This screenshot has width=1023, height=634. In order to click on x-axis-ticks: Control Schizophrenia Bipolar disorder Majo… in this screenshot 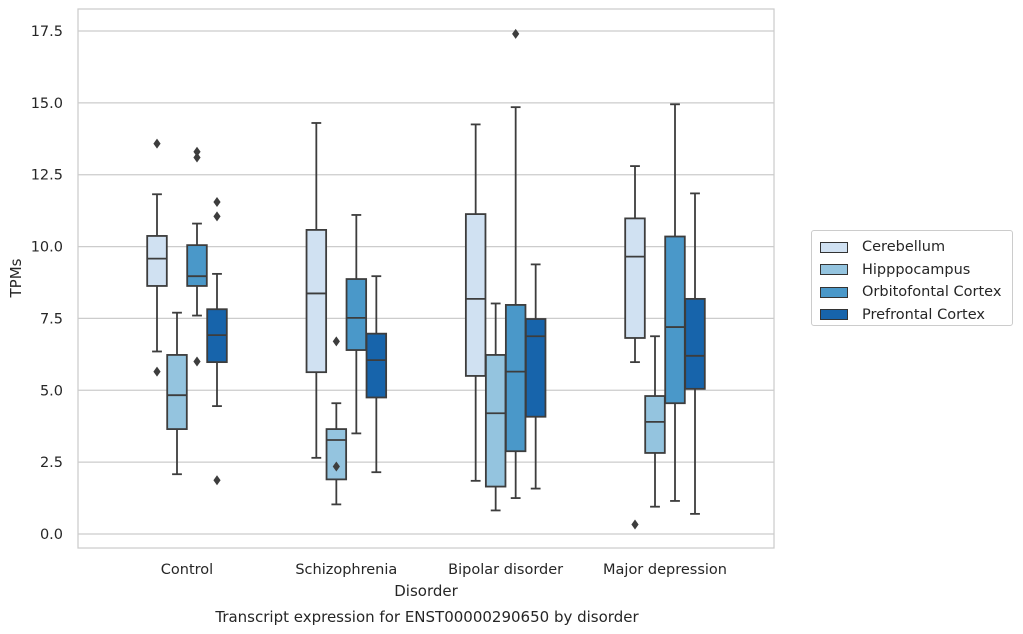, I will do `click(444, 570)`.